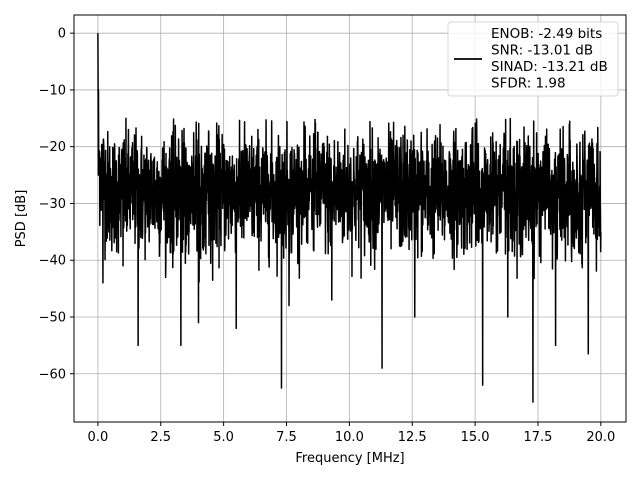 The height and width of the screenshot is (480, 640). I want to click on legend-entry-line: SINAD: -13.21 dB, so click(549, 67).